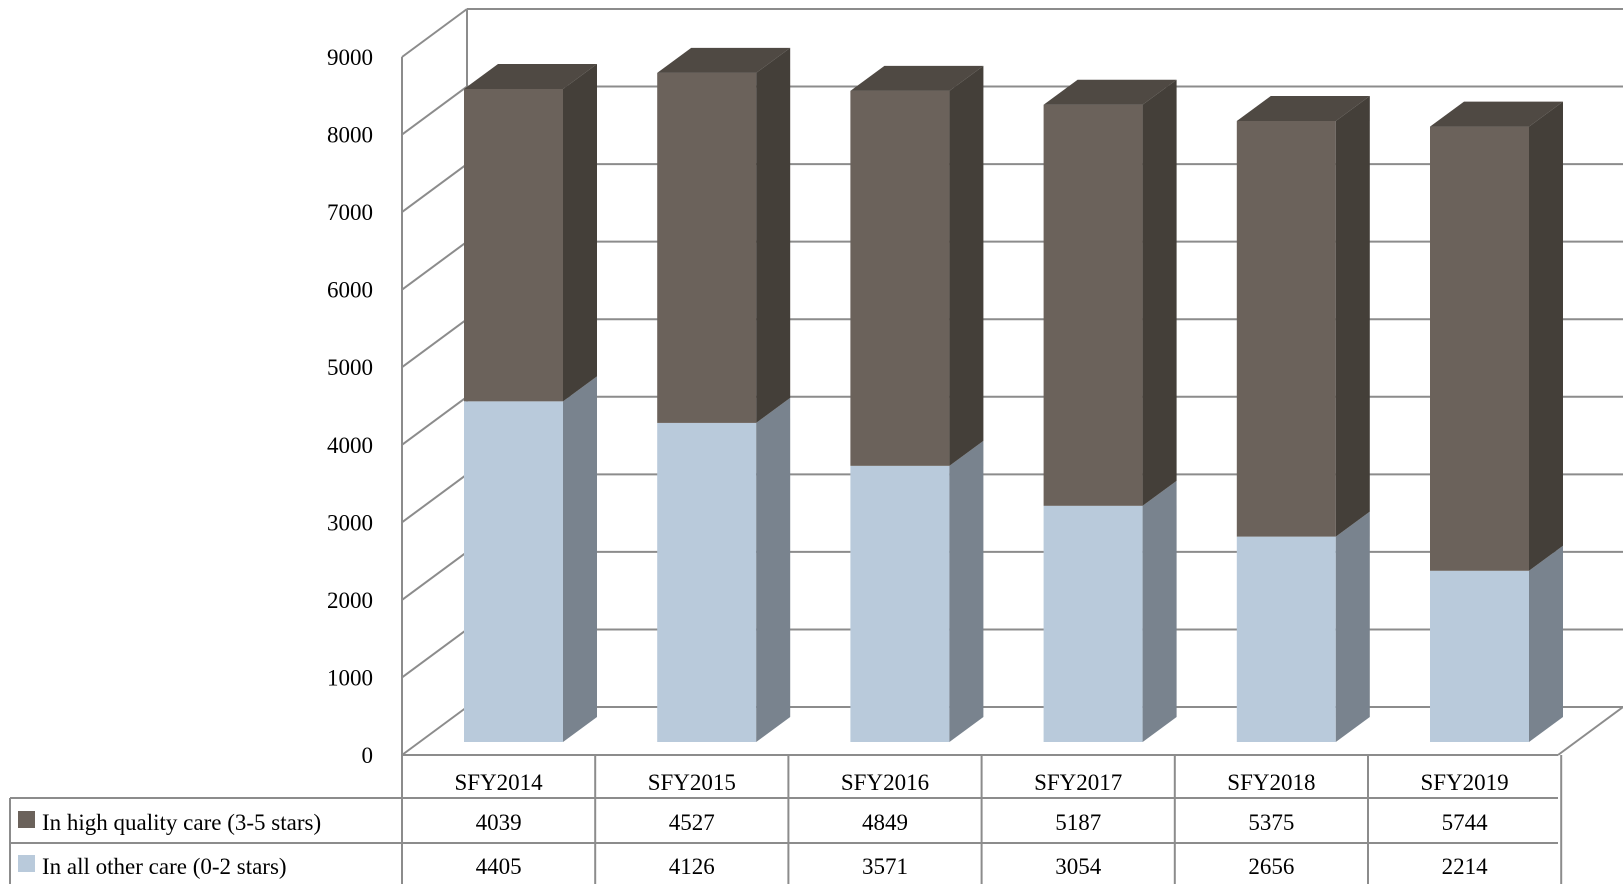 Image resolution: width=1623 pixels, height=884 pixels. What do you see at coordinates (1078, 822) in the screenshot?
I see `data-label: 5187` at bounding box center [1078, 822].